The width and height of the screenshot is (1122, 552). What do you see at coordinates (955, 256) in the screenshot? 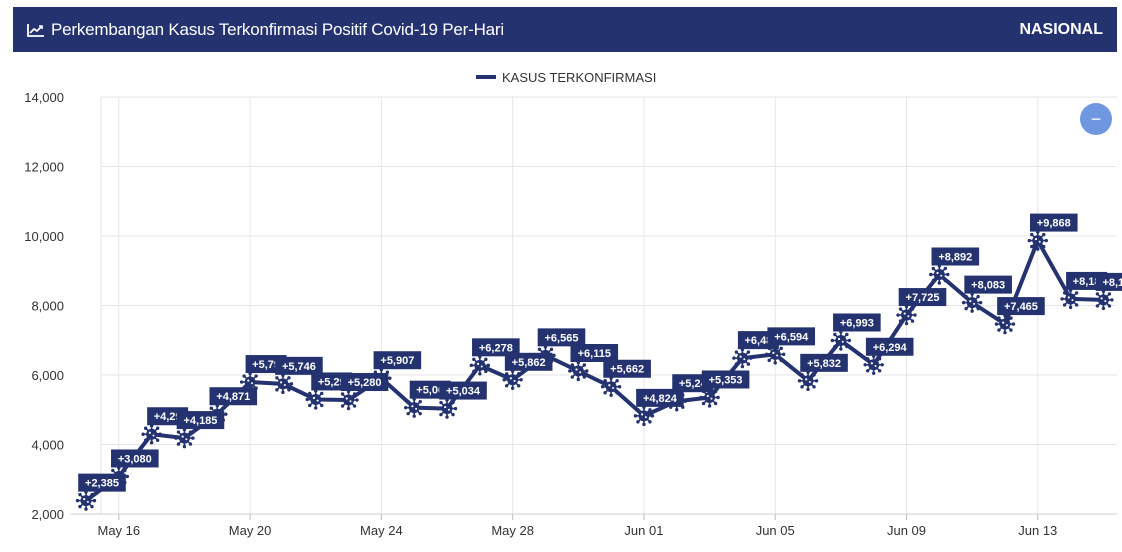
I see `data-label: +8,892` at bounding box center [955, 256].